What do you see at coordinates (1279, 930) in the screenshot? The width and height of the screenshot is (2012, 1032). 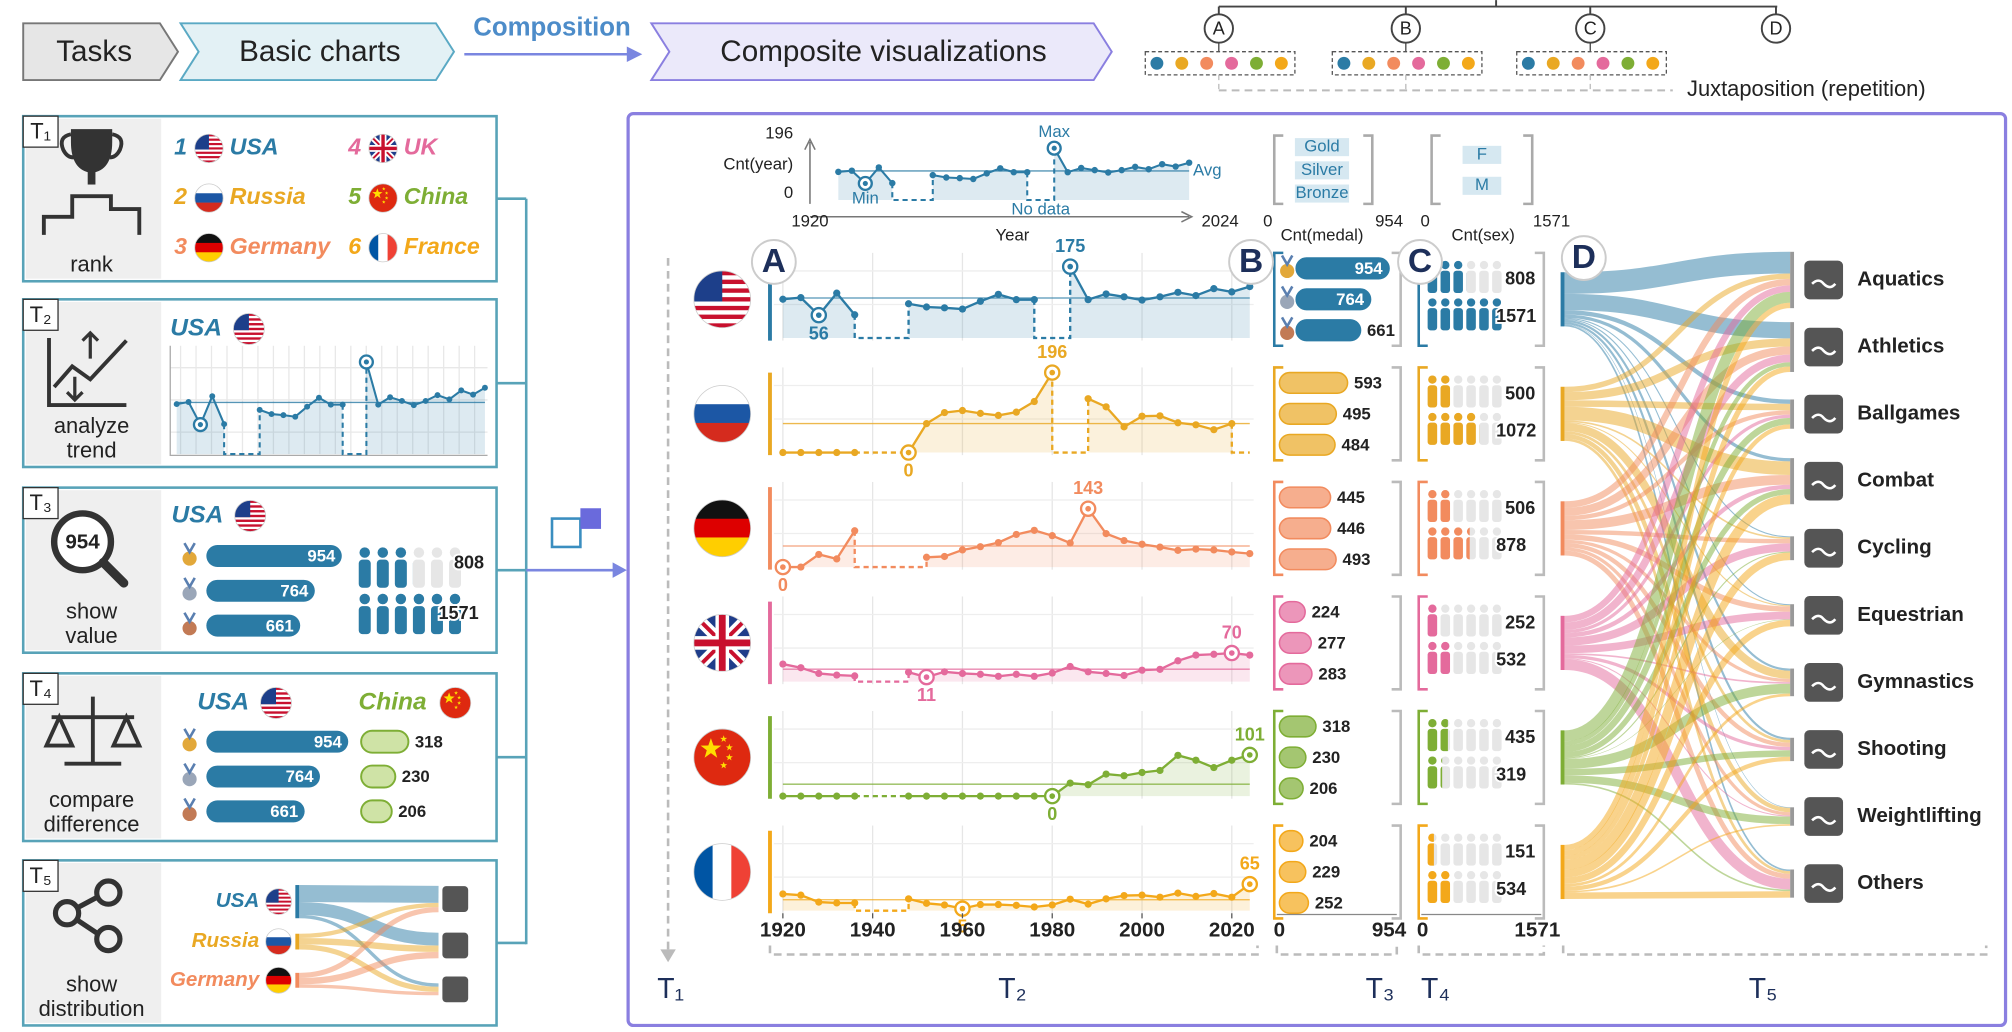 I see `axis-tick-label: 0` at bounding box center [1279, 930].